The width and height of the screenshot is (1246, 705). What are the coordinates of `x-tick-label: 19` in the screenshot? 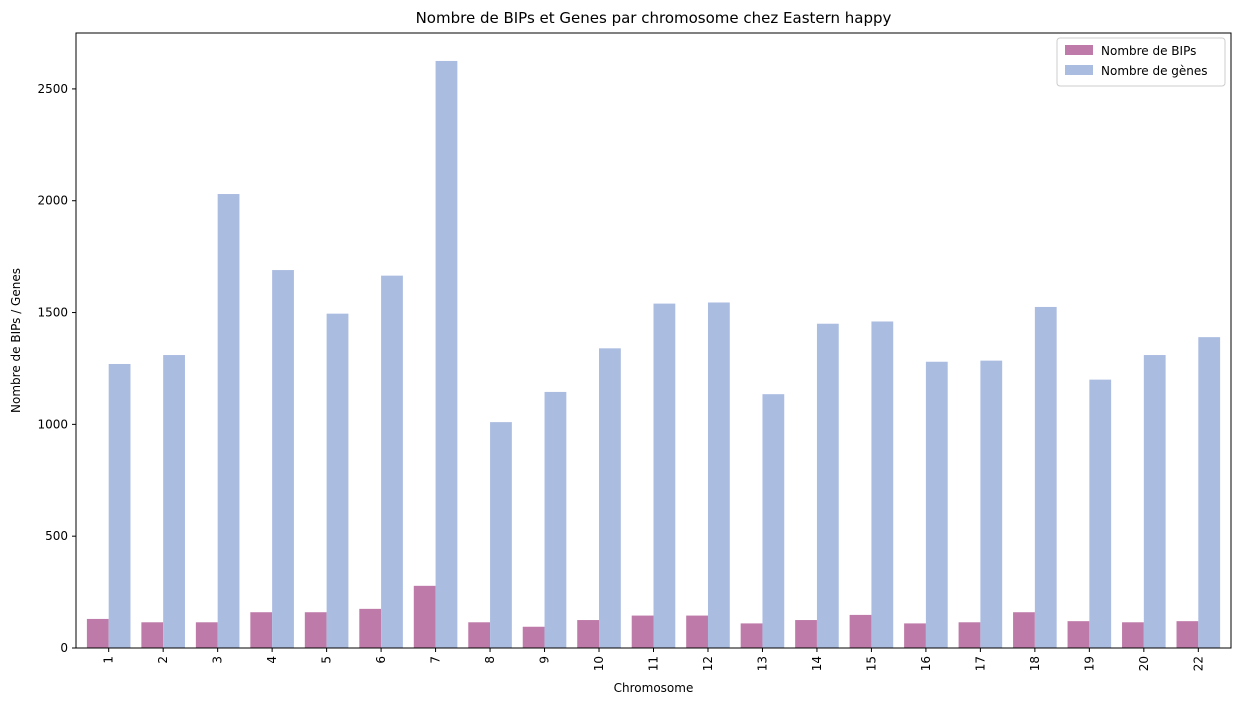 It's located at (1089, 663).